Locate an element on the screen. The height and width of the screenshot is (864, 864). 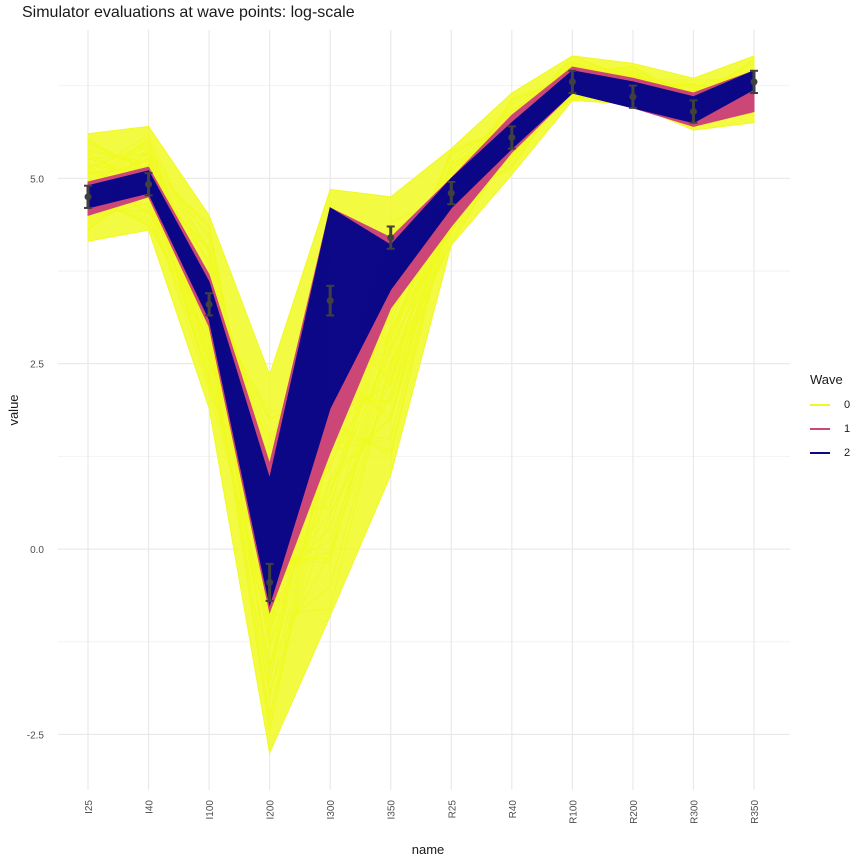
legend-item: 0 is located at coordinates (830, 405).